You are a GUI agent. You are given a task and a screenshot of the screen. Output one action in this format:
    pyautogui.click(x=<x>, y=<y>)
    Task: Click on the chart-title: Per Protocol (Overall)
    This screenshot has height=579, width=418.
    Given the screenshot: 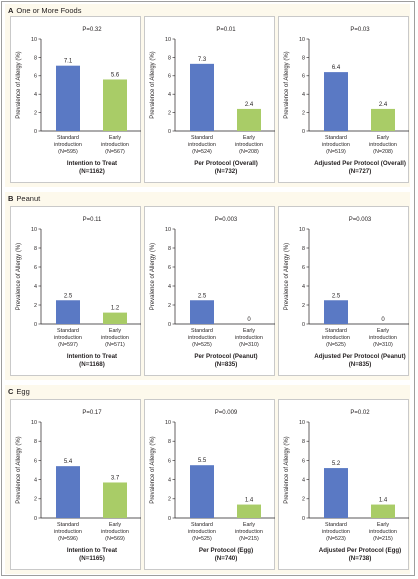 What is the action you would take?
    pyautogui.click(x=226, y=163)
    